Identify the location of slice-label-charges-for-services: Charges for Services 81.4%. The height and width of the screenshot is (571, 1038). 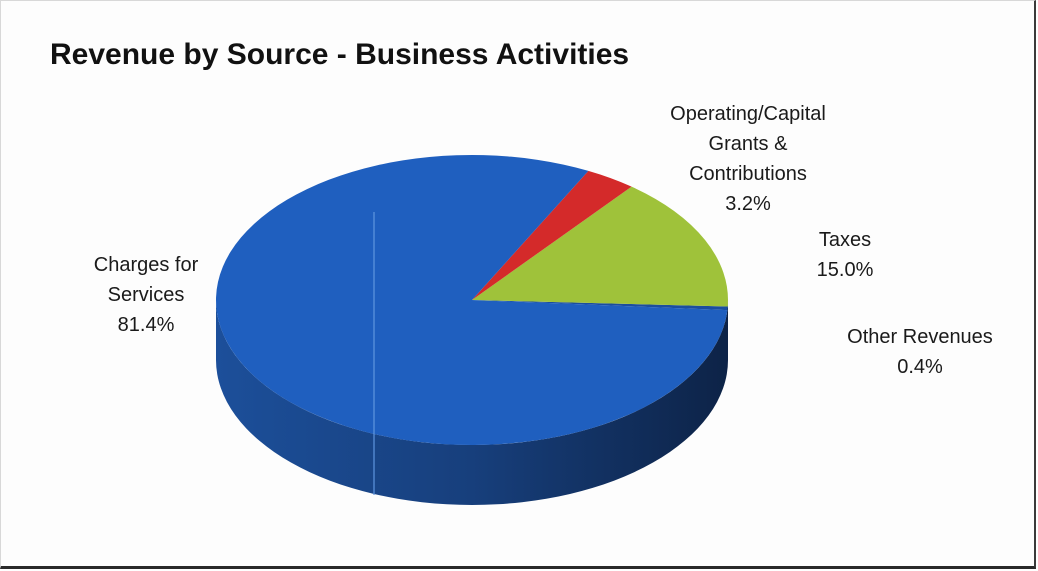
(146, 295).